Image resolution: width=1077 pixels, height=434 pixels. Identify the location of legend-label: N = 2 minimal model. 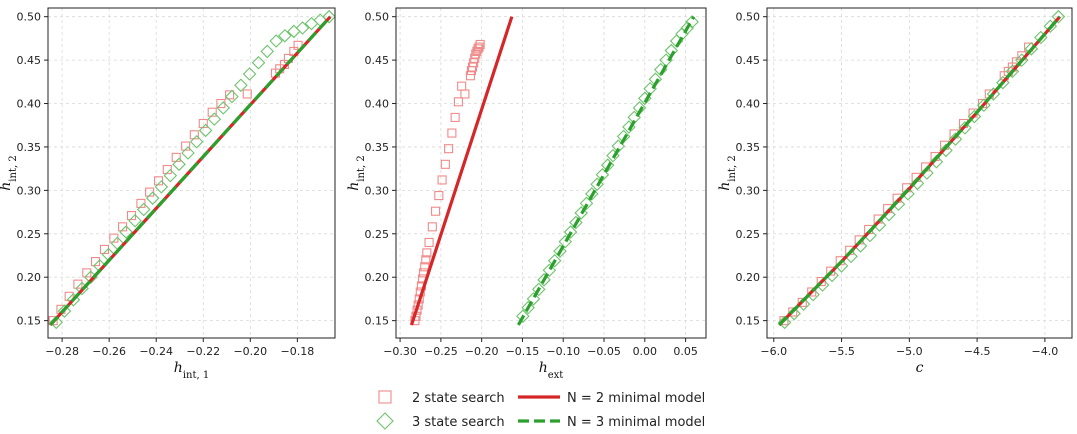
(636, 398).